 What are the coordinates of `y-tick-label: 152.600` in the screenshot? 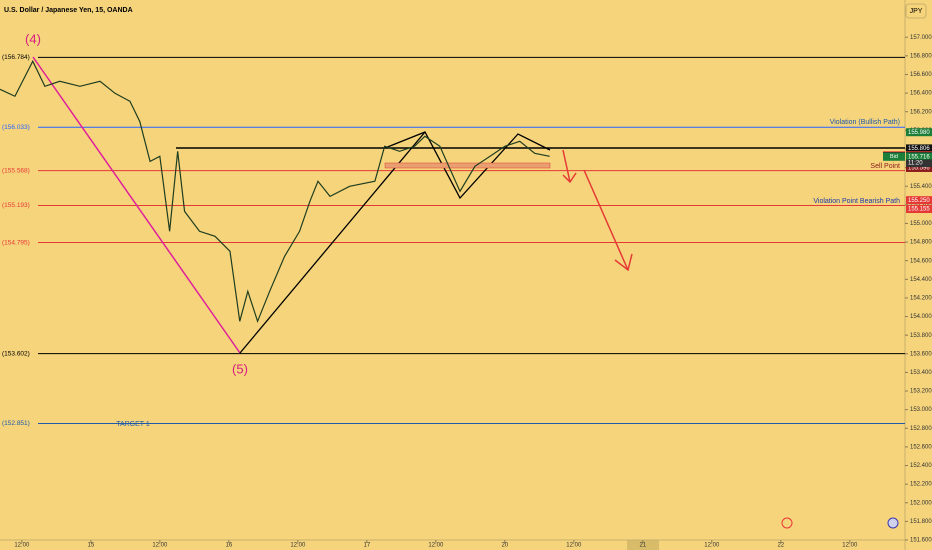 It's located at (921, 447).